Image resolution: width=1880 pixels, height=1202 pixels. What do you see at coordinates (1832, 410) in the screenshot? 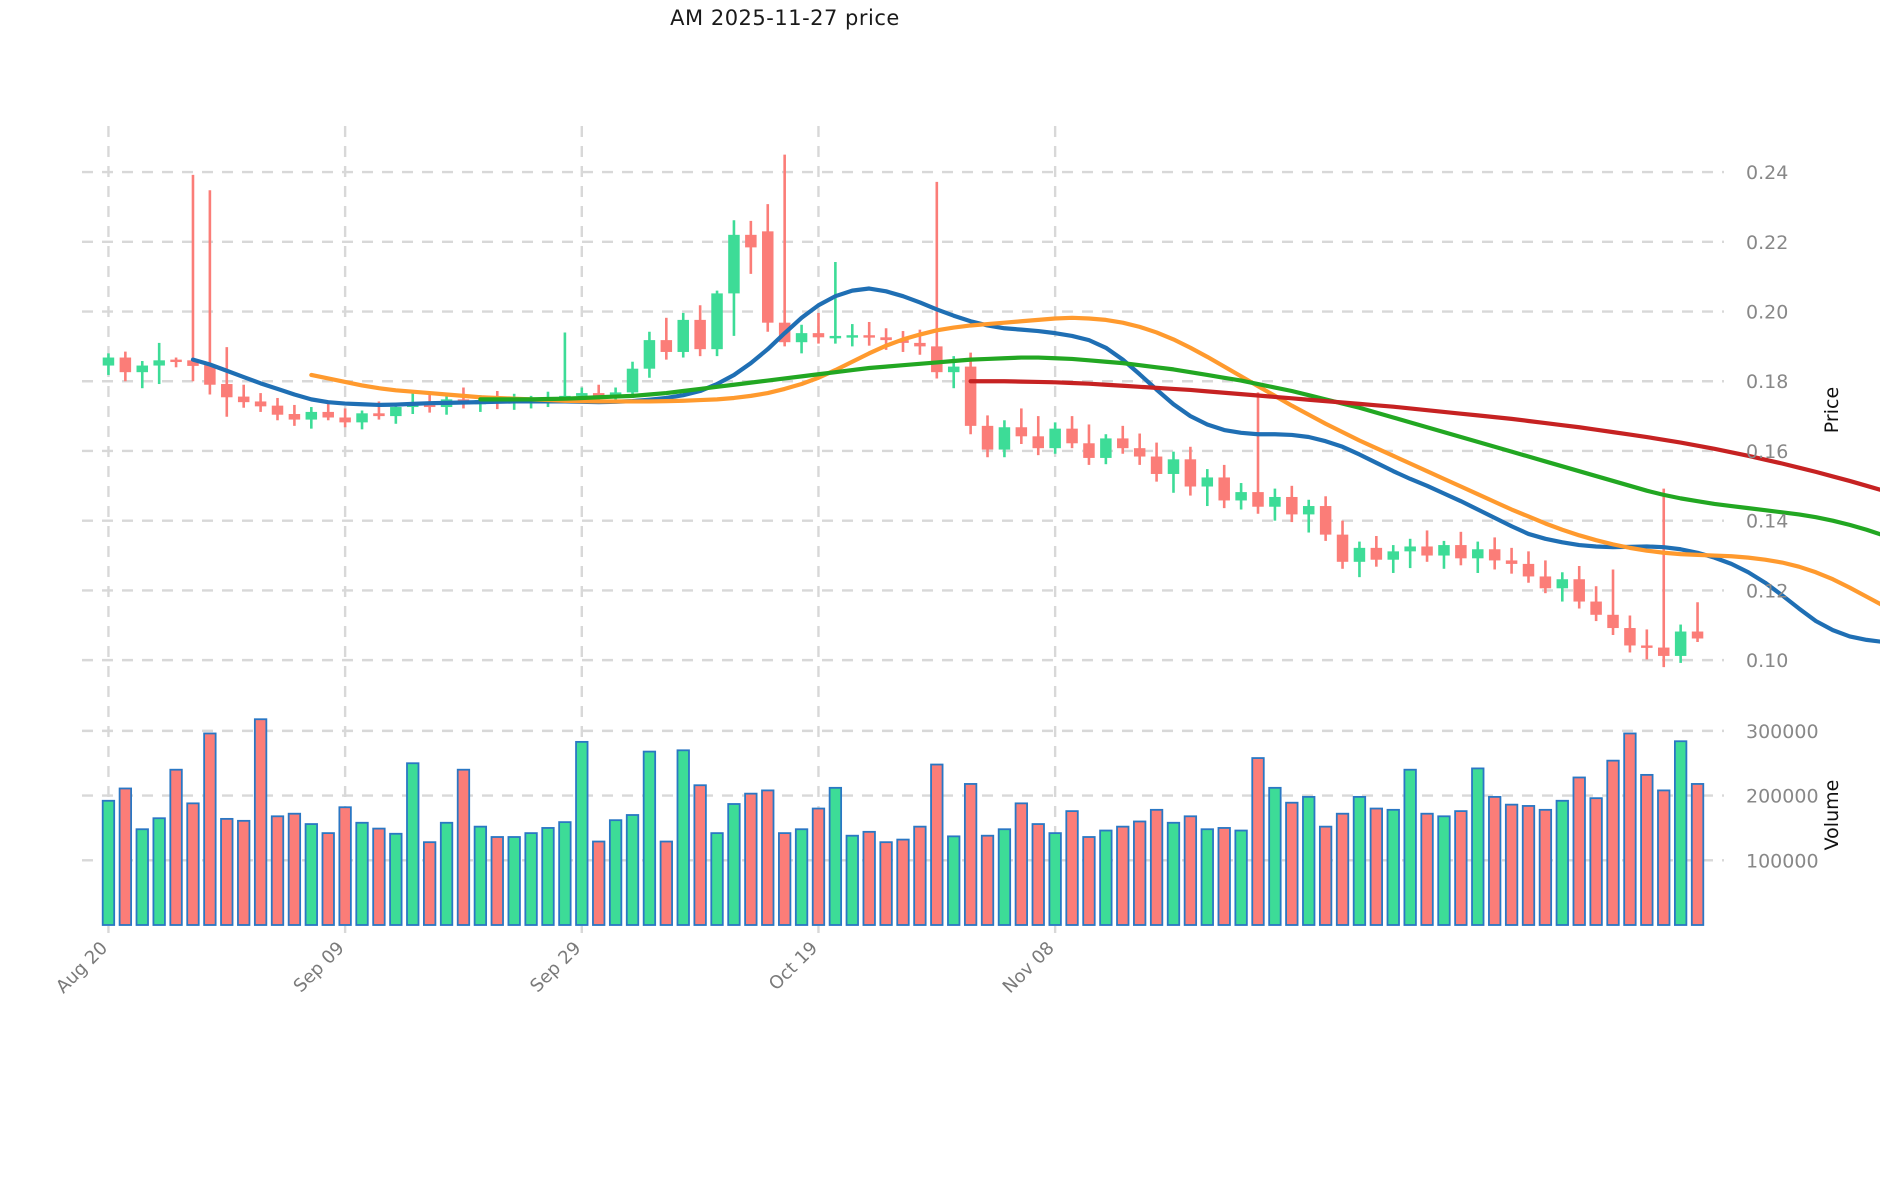
I see `price-axis-title: Price` at bounding box center [1832, 410].